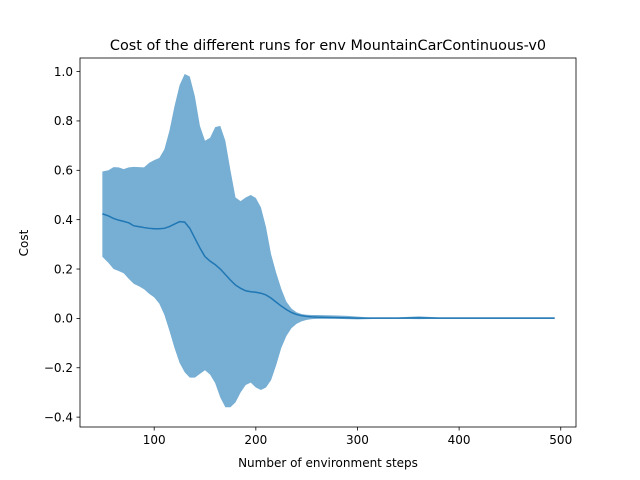 The width and height of the screenshot is (640, 480). Describe the element at coordinates (58, 368) in the screenshot. I see `y-tick-label: −0.2` at that location.